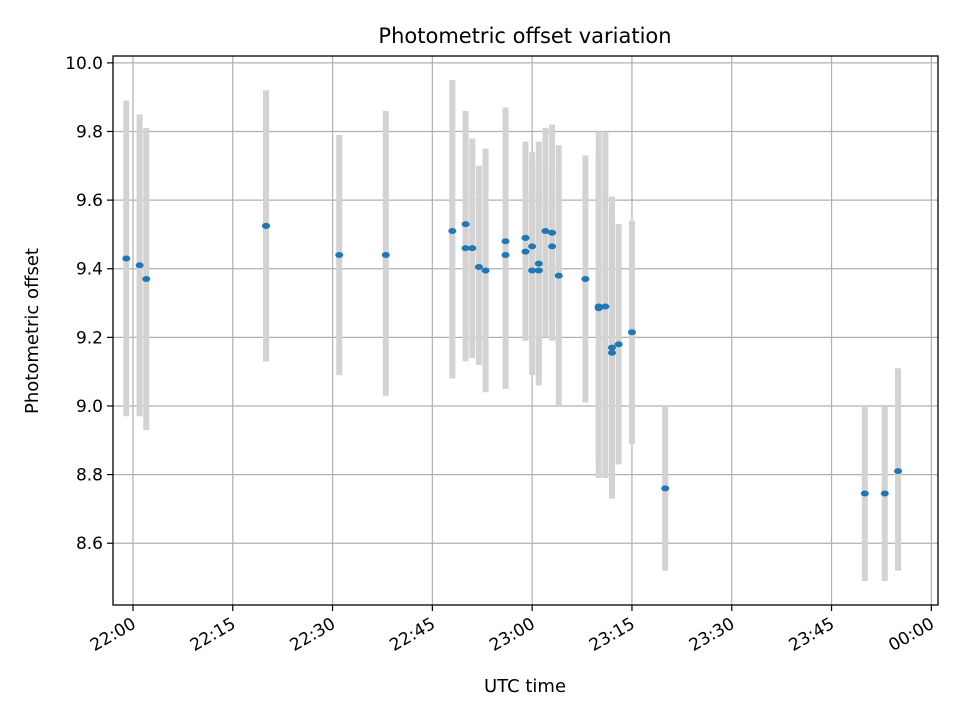 The image size is (960, 720). Describe the element at coordinates (89, 304) in the screenshot. I see `y-axis-ticks: 8.6 8.8 9.0 9.2 9.4 9.6 9.8 10.0` at that location.